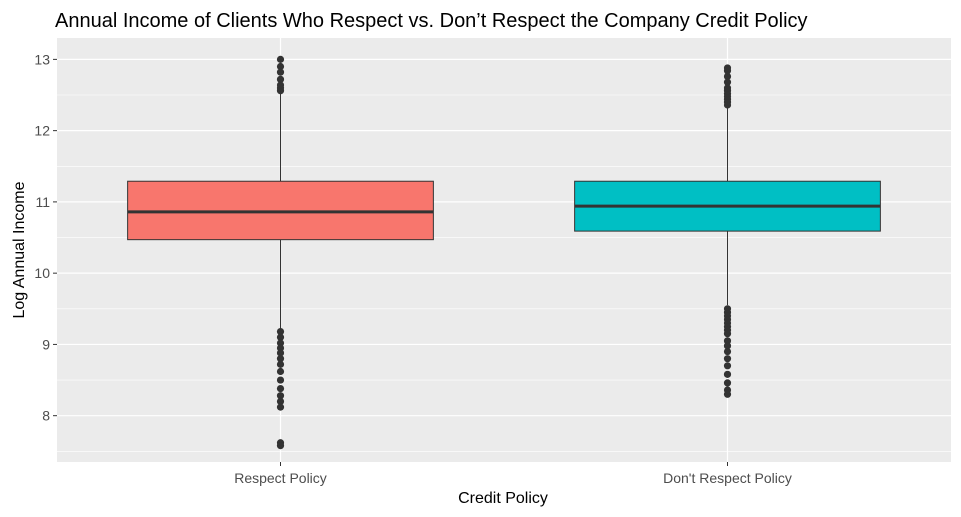  What do you see at coordinates (503, 498) in the screenshot?
I see `x-axis-title: Credit Policy` at bounding box center [503, 498].